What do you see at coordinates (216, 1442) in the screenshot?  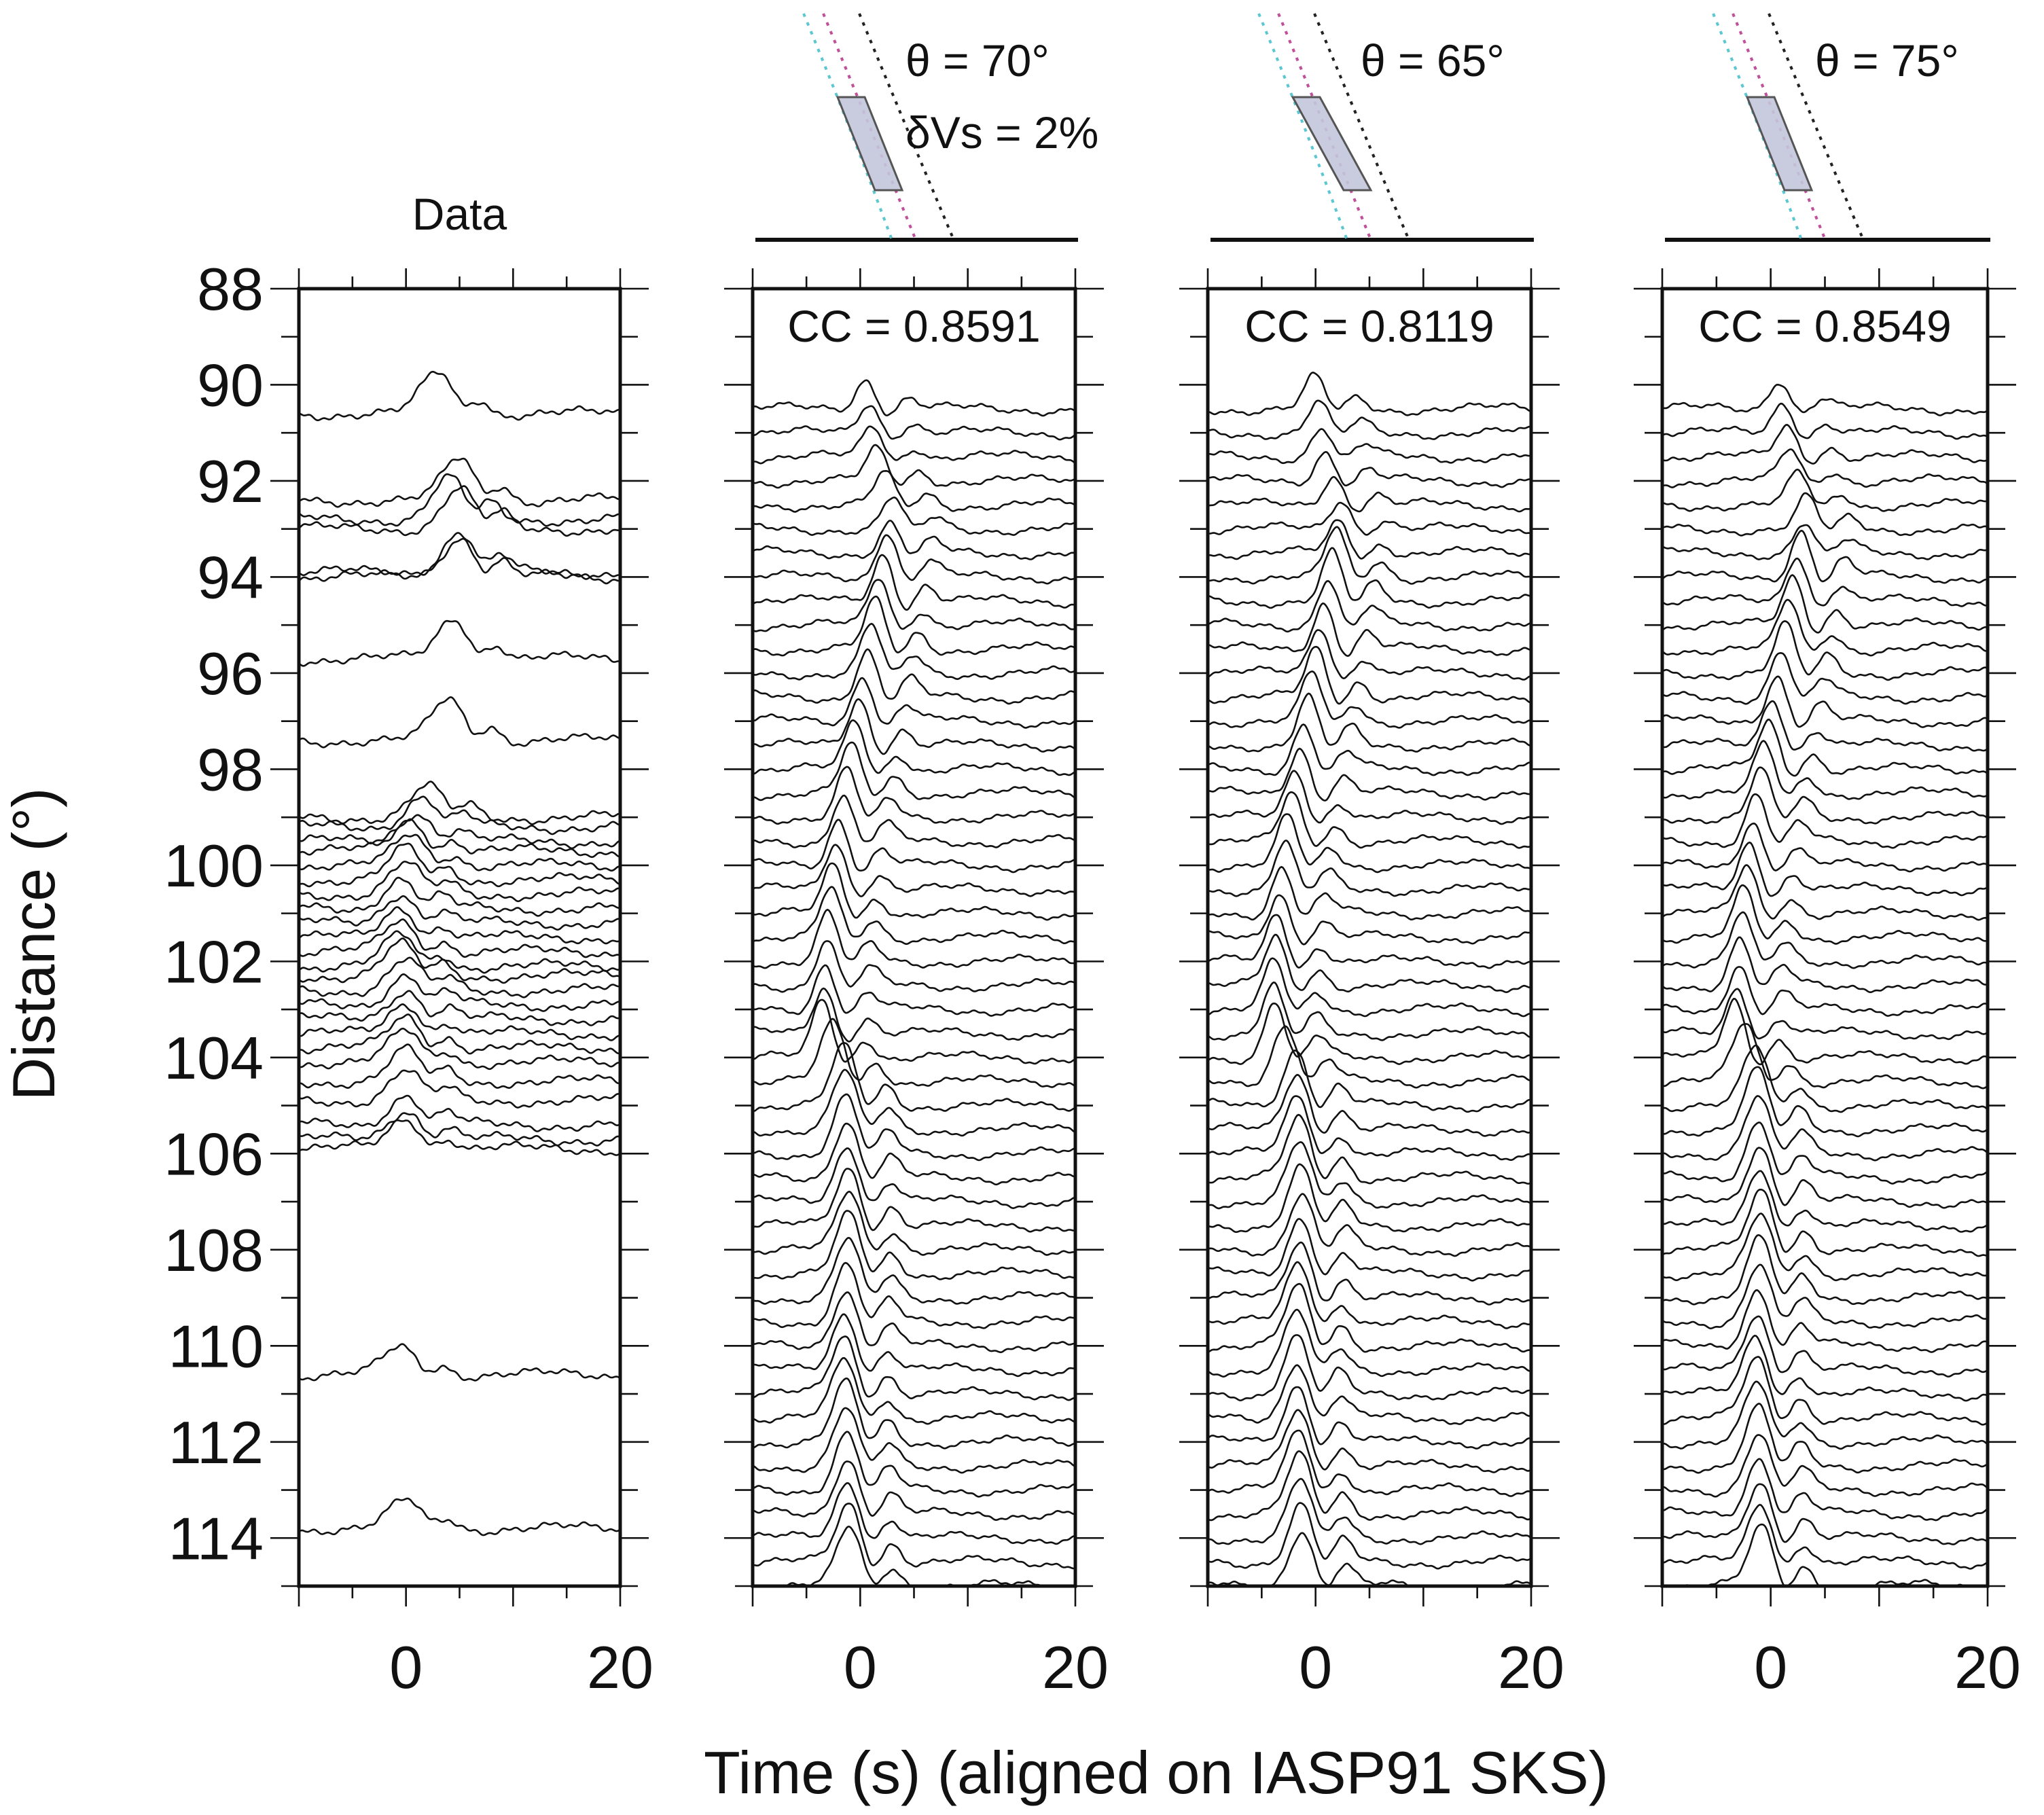 I see `y-tick-label: 112` at bounding box center [216, 1442].